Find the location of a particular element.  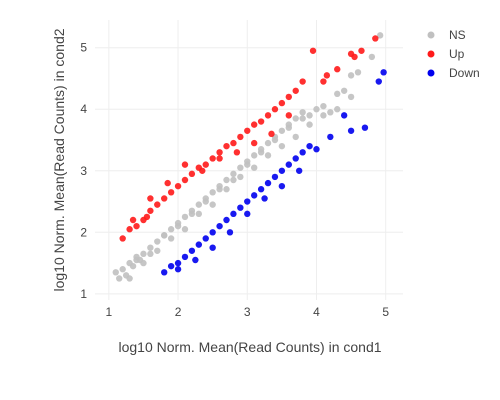

x-tick-label: 2 is located at coordinates (178, 312).